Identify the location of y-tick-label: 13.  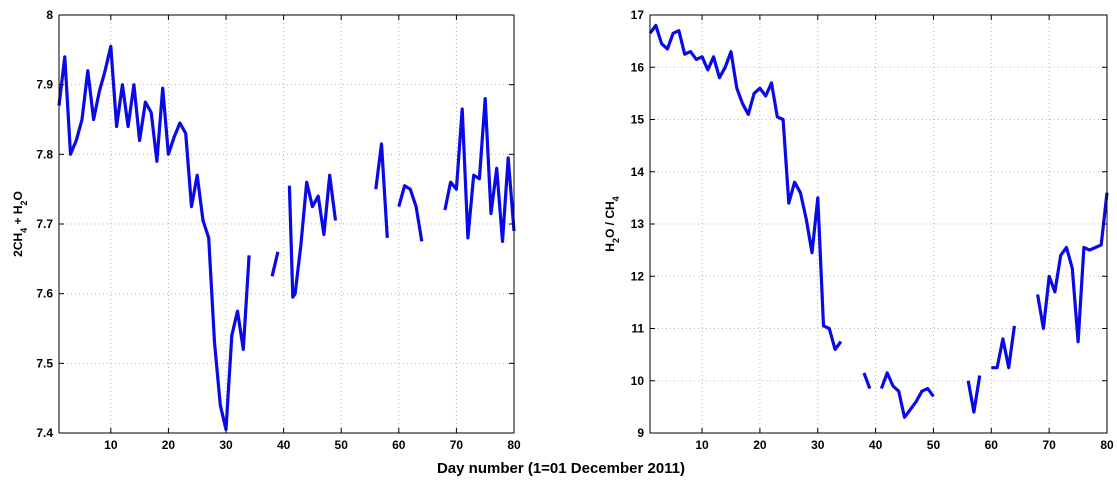
(638, 224).